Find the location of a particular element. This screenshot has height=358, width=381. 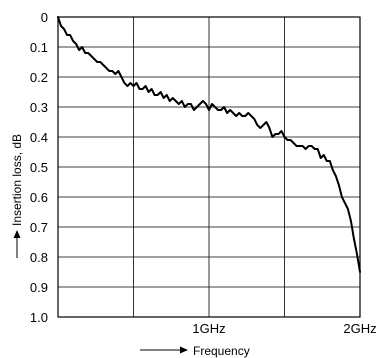

y-tick-label: 0.1 is located at coordinates (39, 47).